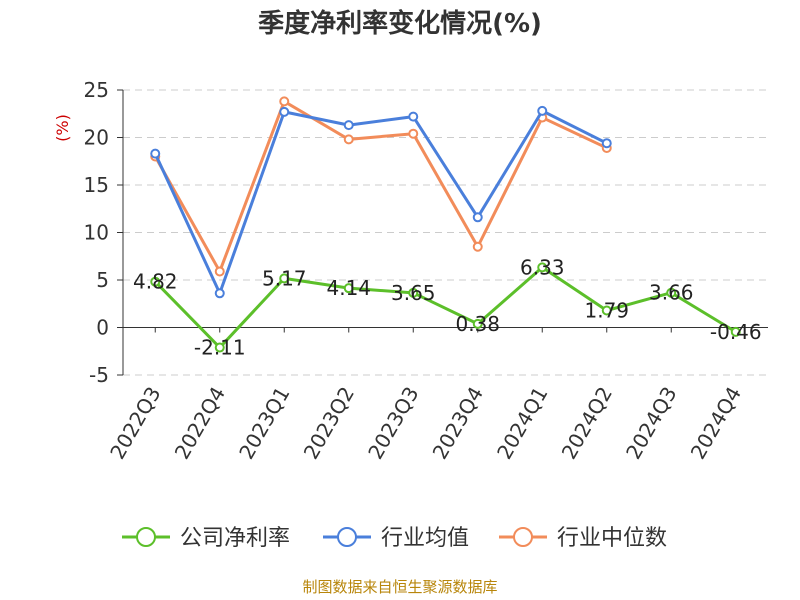 The image size is (800, 600). What do you see at coordinates (96, 138) in the screenshot?
I see `y-tick-label: 20` at bounding box center [96, 138].